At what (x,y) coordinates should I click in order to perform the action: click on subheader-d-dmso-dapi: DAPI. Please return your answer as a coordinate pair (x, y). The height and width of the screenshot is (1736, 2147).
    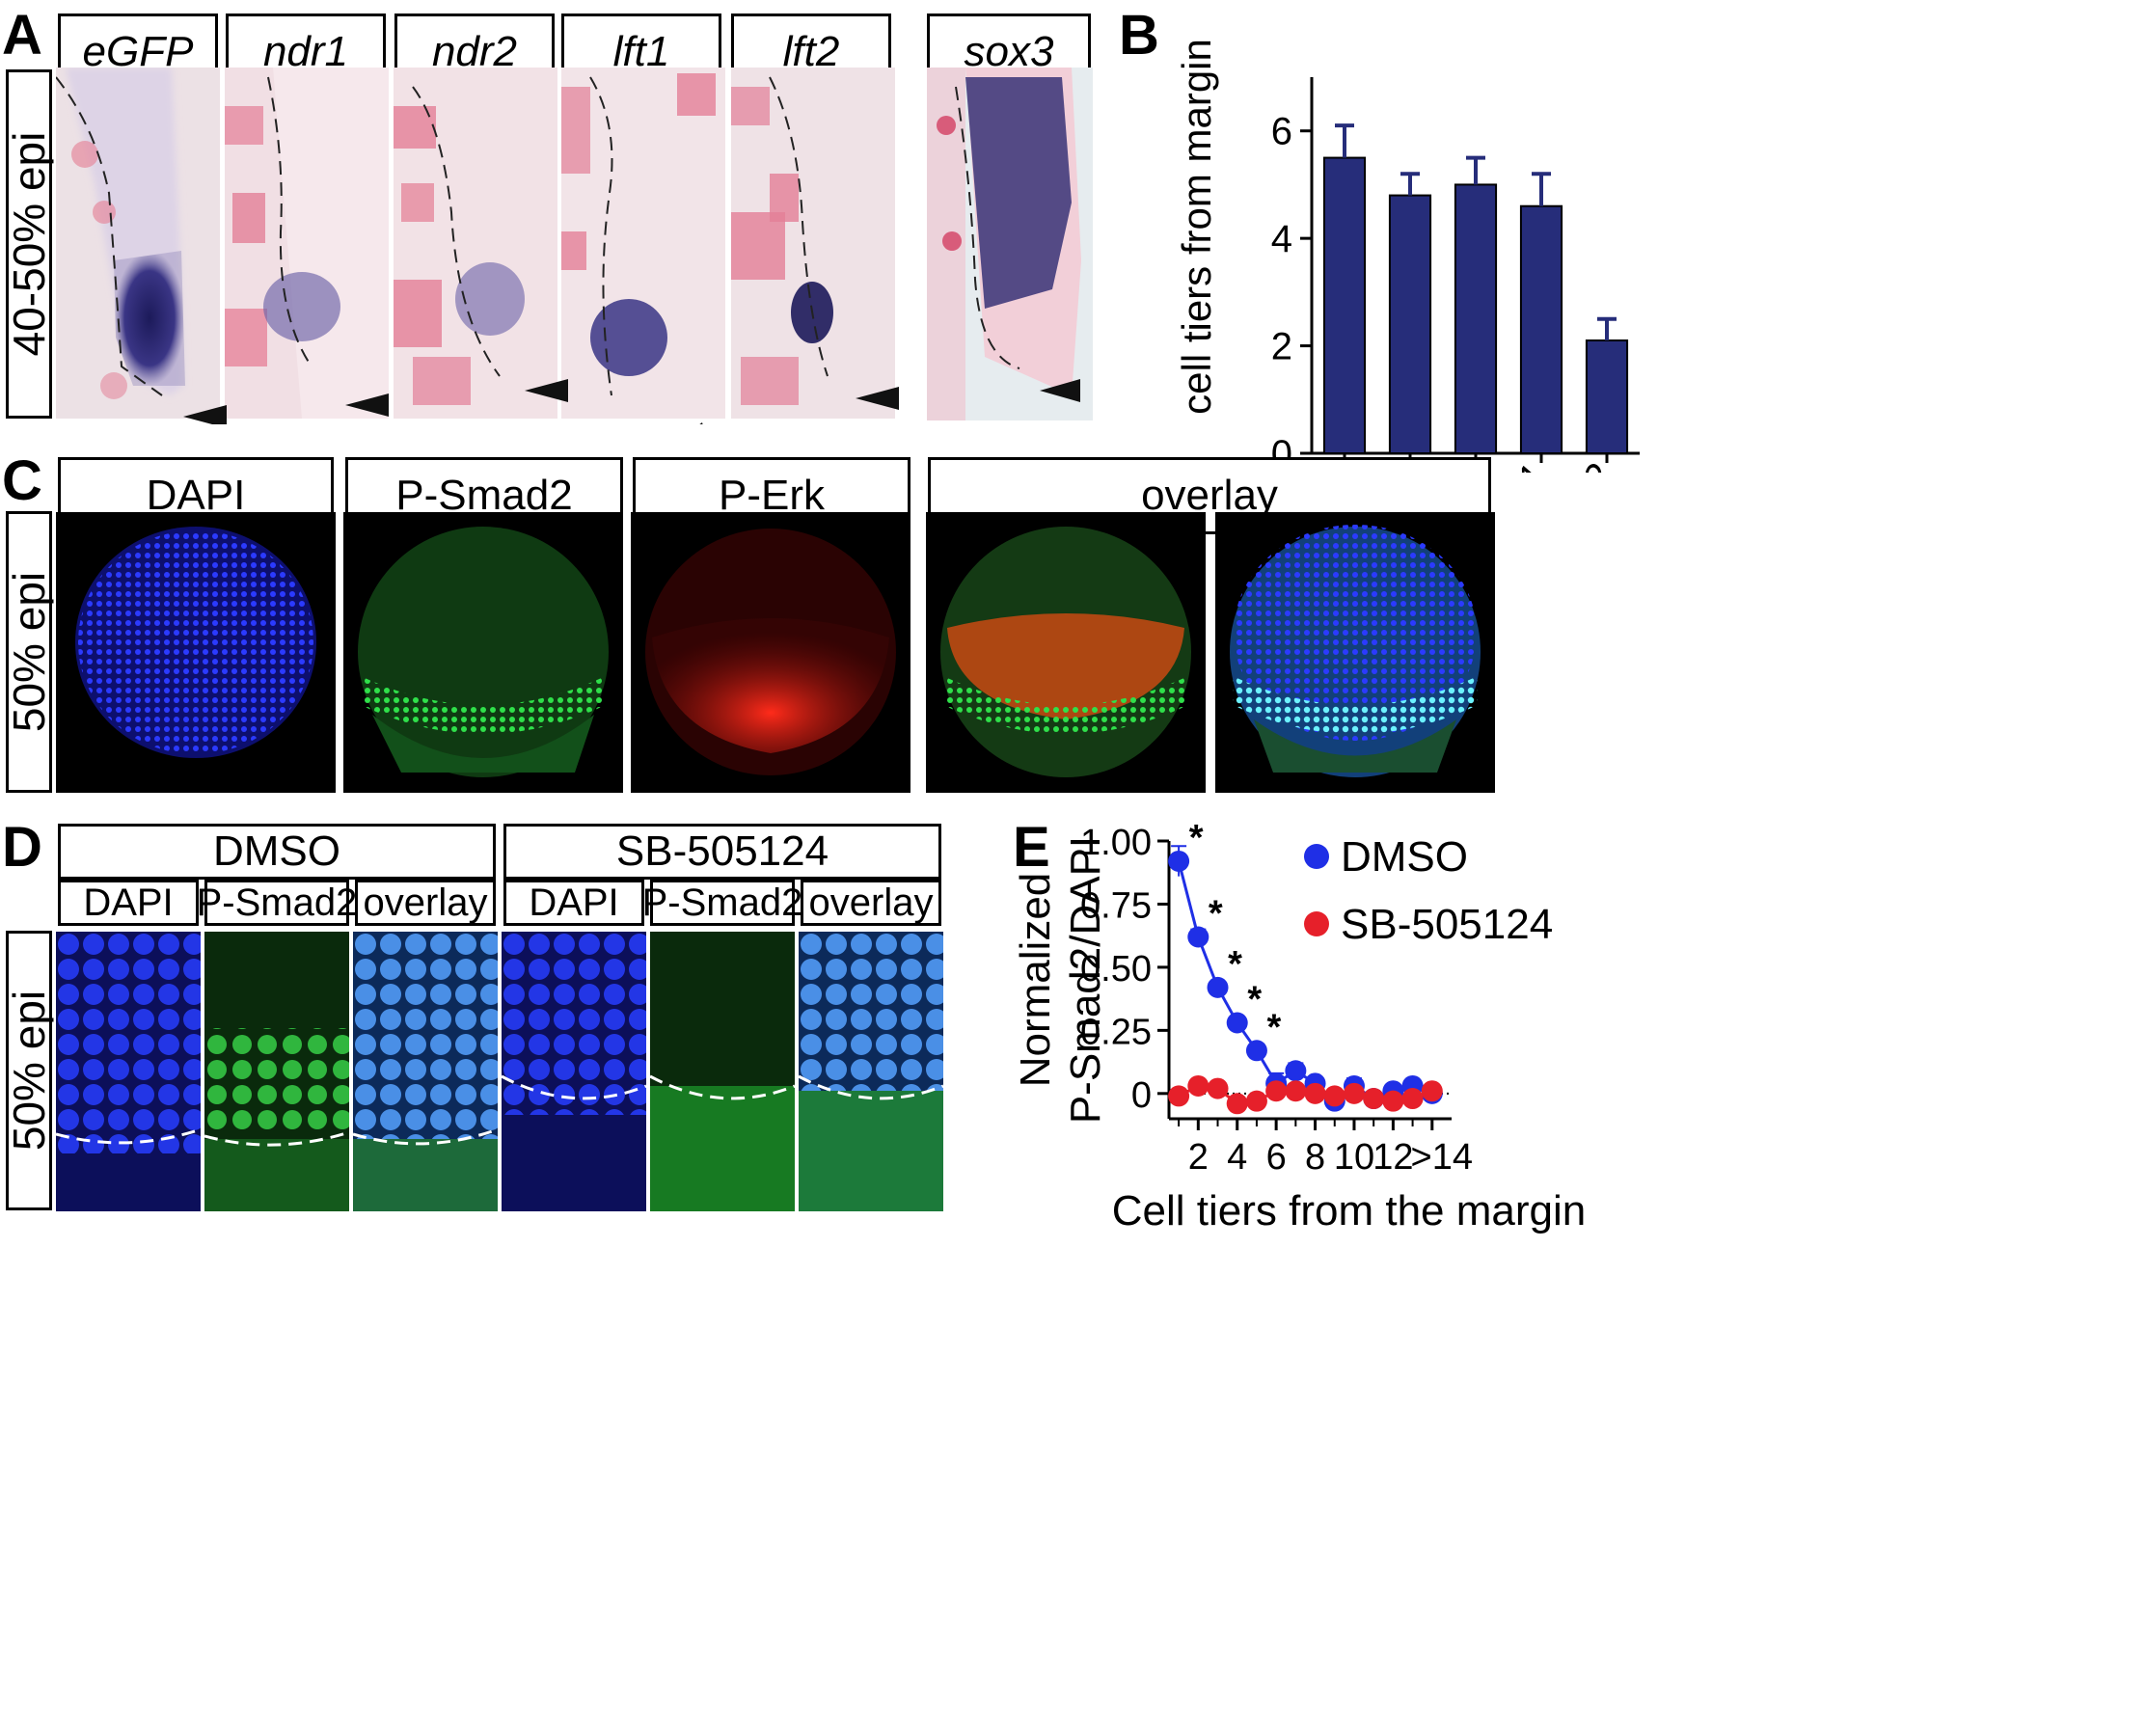
    Looking at the image, I should click on (128, 903).